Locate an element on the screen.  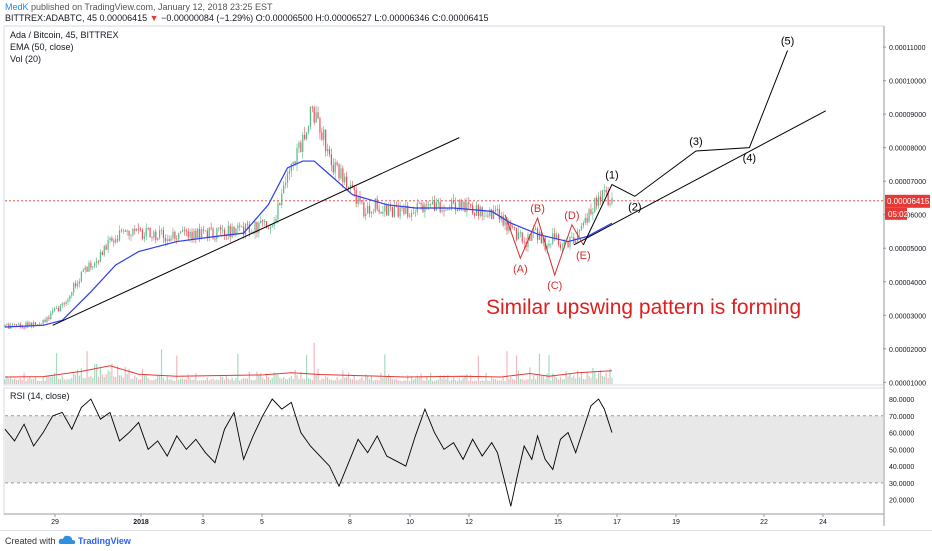
time-tick-label: 19 is located at coordinates (676, 522).